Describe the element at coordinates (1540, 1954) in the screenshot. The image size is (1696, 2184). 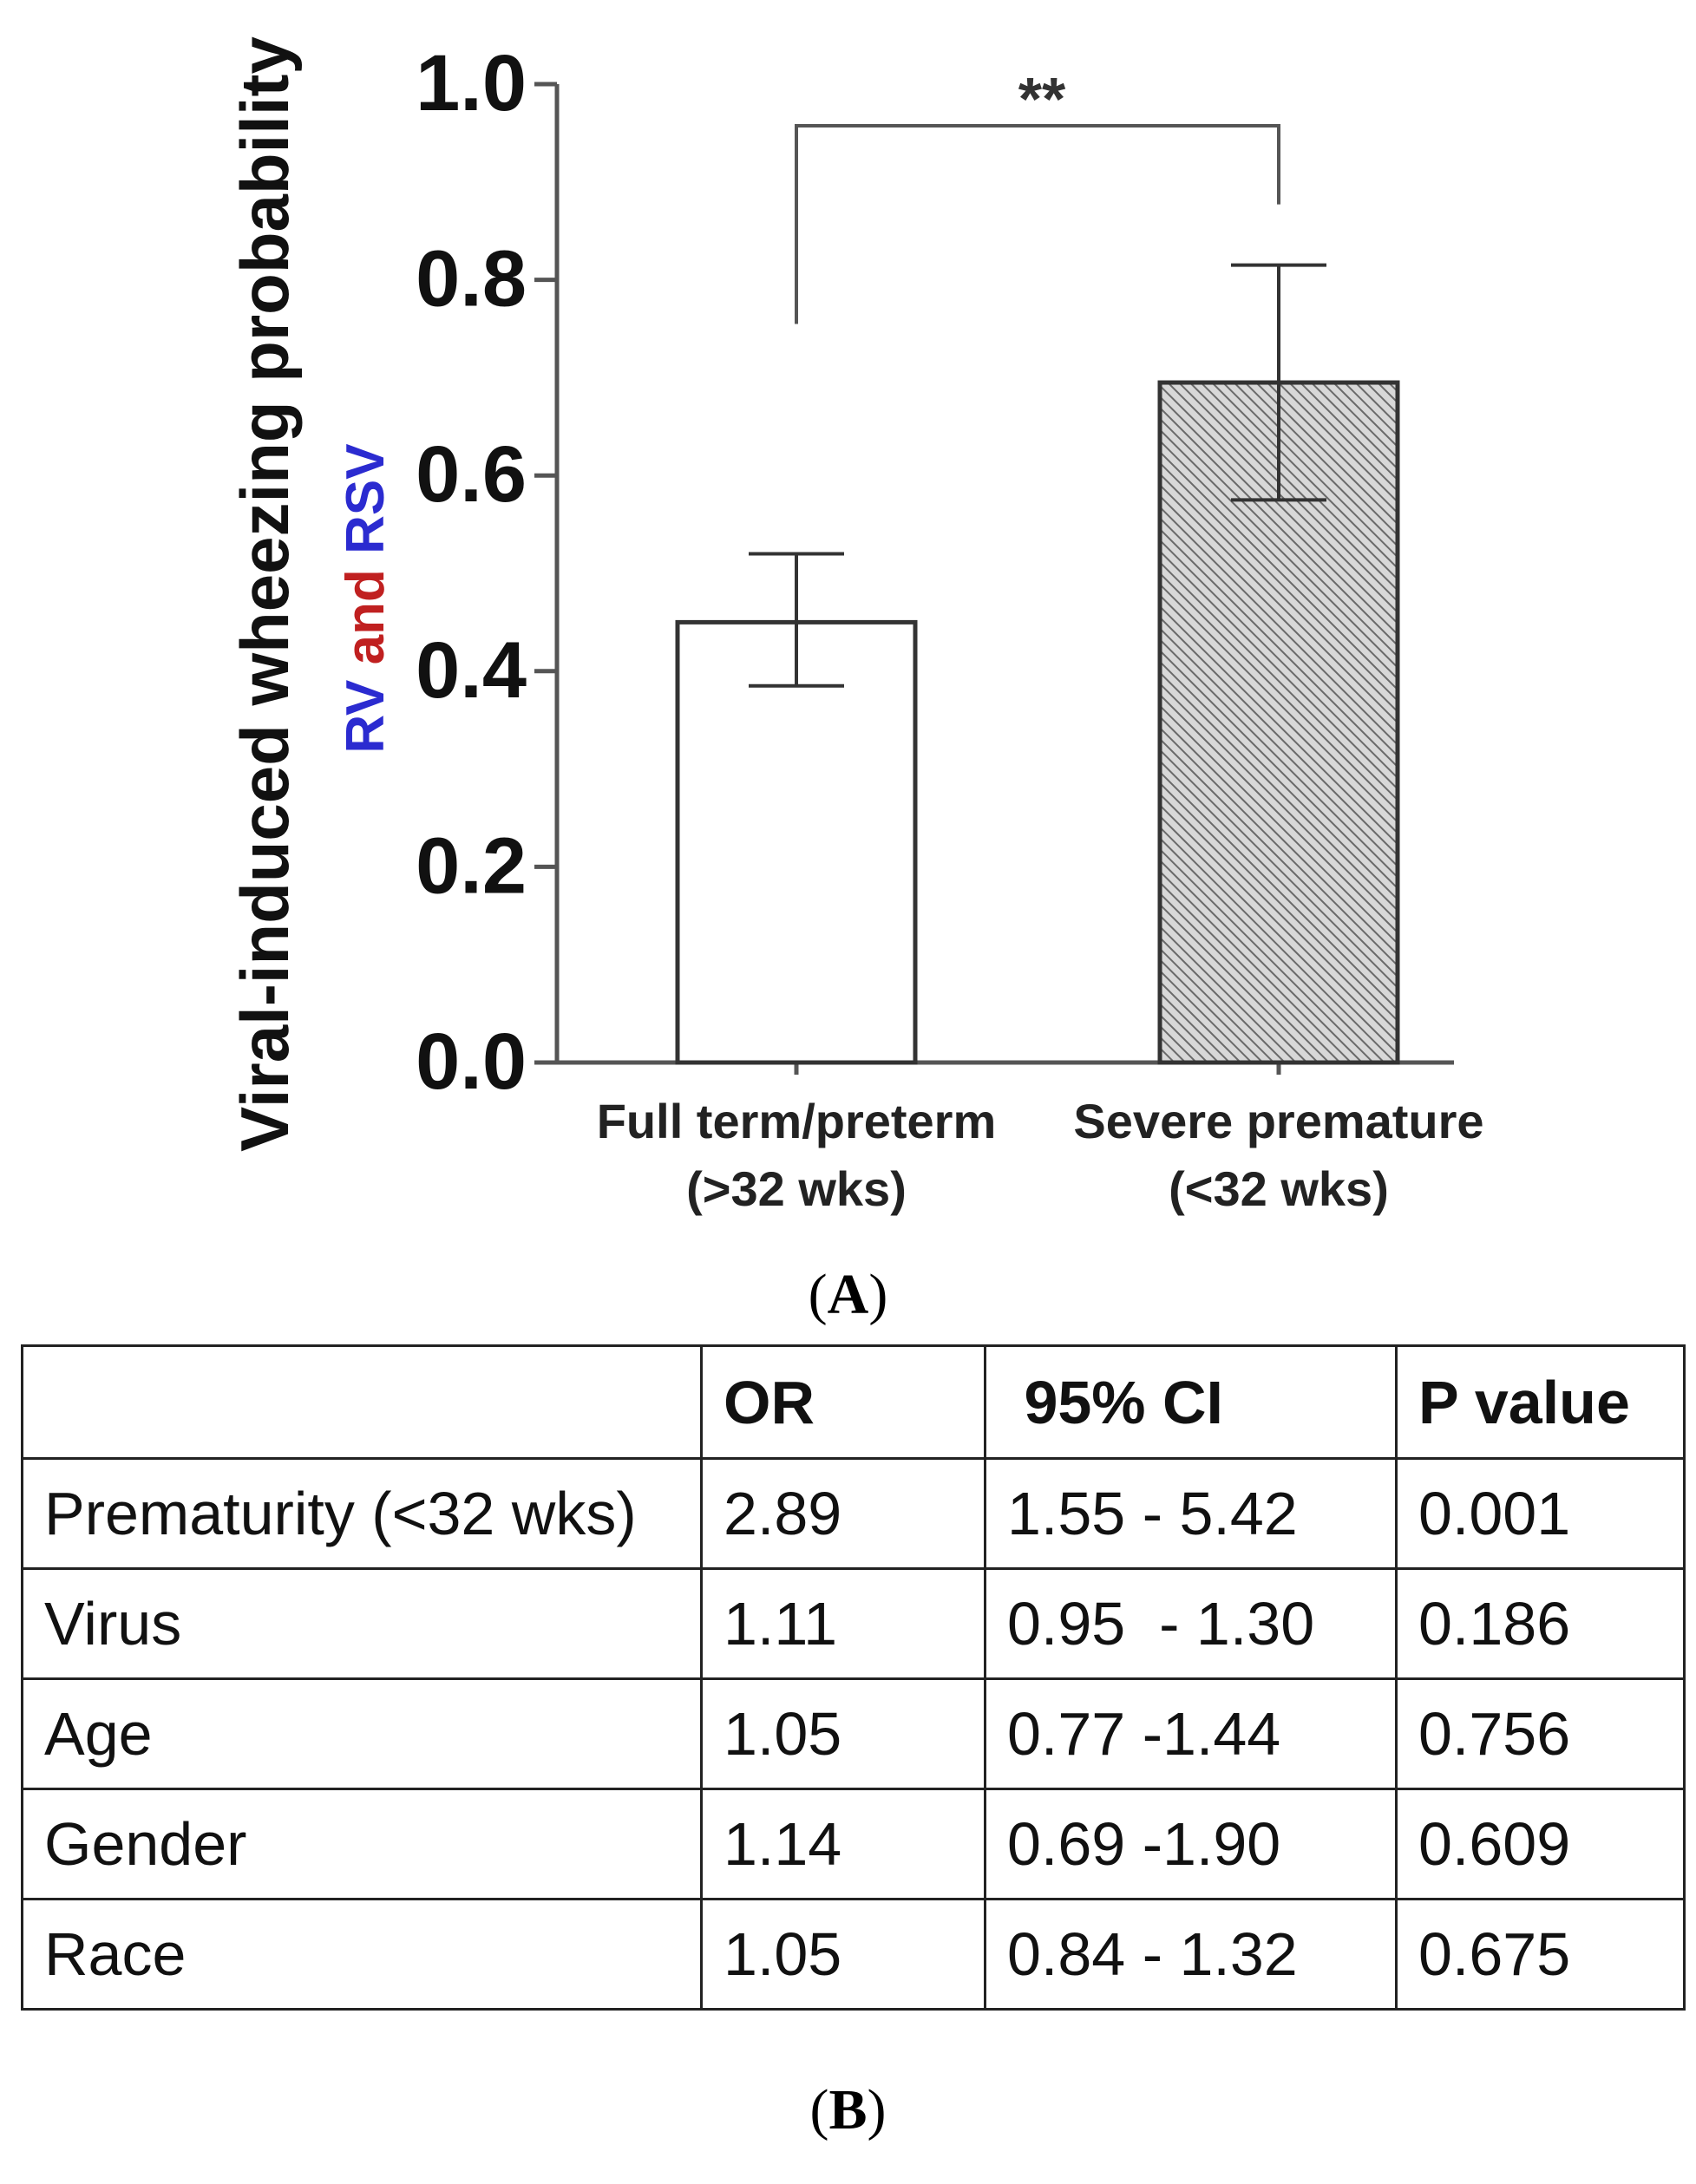
I see `p-value-cell: 0.675` at that location.